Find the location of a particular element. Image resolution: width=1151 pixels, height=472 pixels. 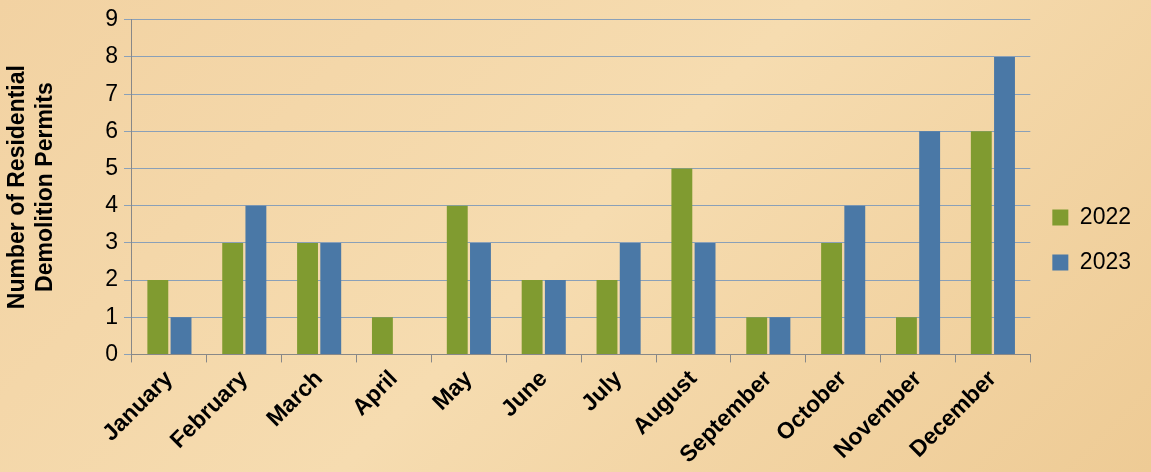

legend-label: 2023 is located at coordinates (1105, 260).